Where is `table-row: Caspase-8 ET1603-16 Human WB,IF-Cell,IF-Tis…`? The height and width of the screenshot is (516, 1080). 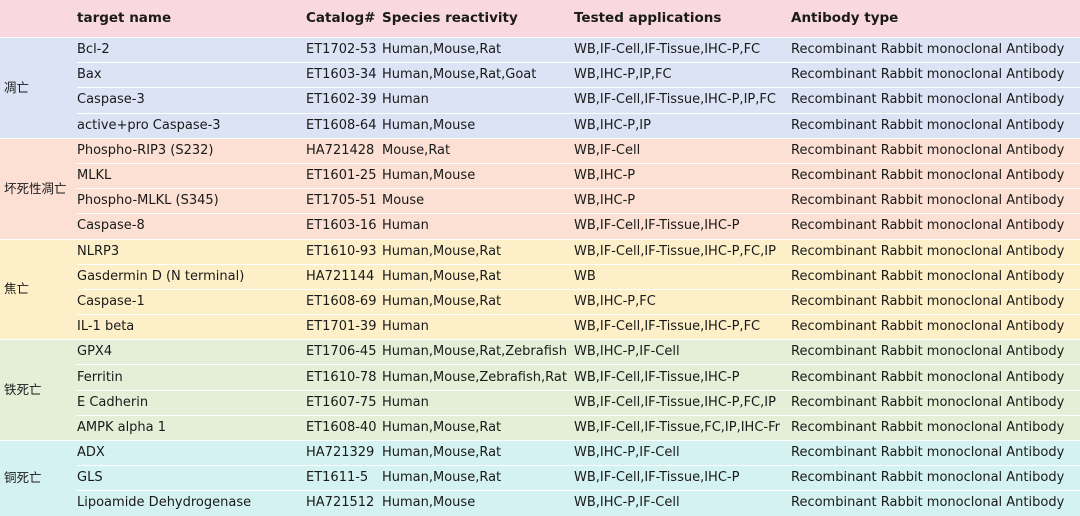 table-row: Caspase-8 ET1603-16 Human WB,IF-Cell,IF-Tis… is located at coordinates (540, 226).